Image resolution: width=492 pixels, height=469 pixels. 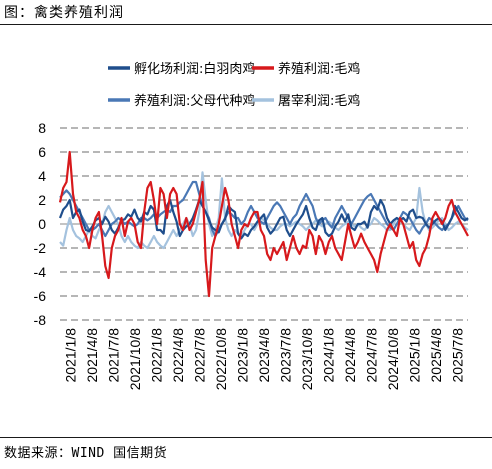 I want to click on data-source: 数据来源：WIND 国信期货, so click(x=86, y=453).